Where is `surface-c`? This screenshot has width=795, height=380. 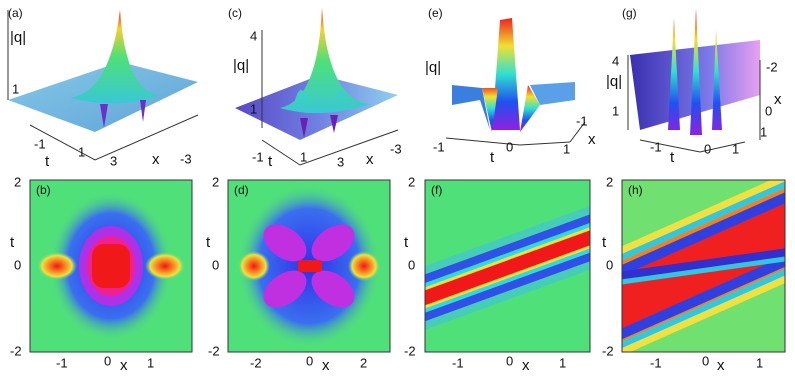
surface-c is located at coordinates (317, 87).